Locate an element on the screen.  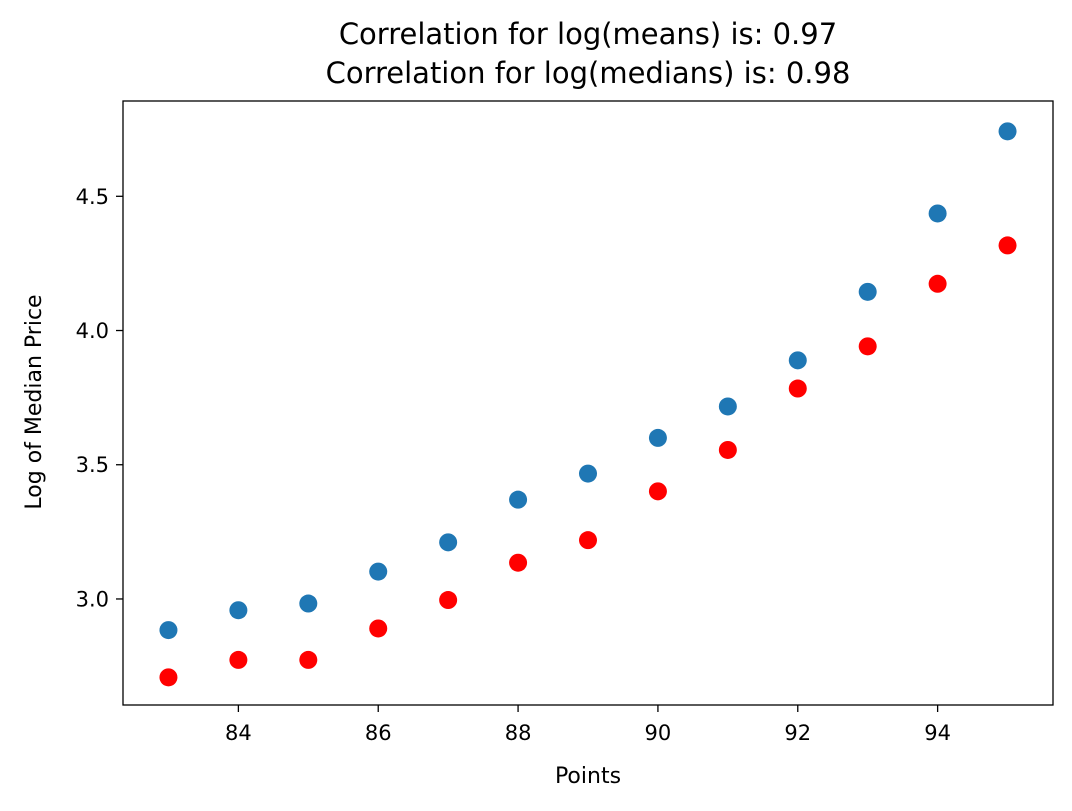
y-tick-label: 4.5 is located at coordinates (92, 197).